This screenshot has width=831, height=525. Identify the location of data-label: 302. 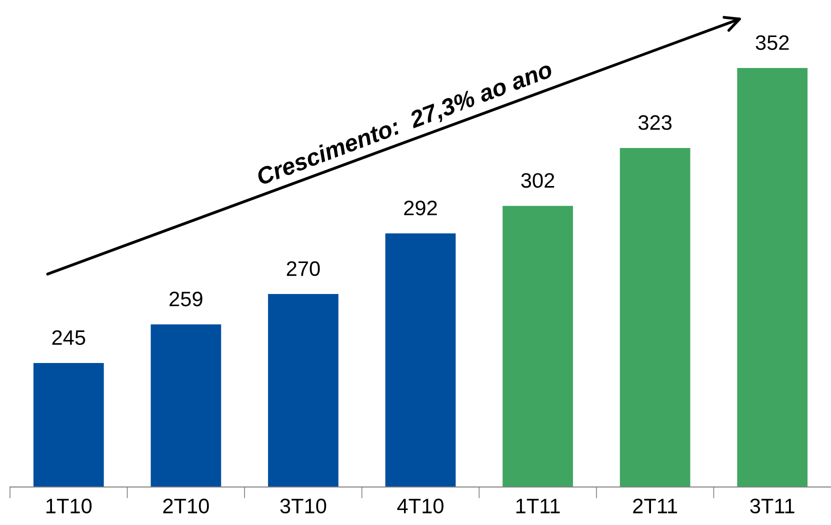
(537, 180).